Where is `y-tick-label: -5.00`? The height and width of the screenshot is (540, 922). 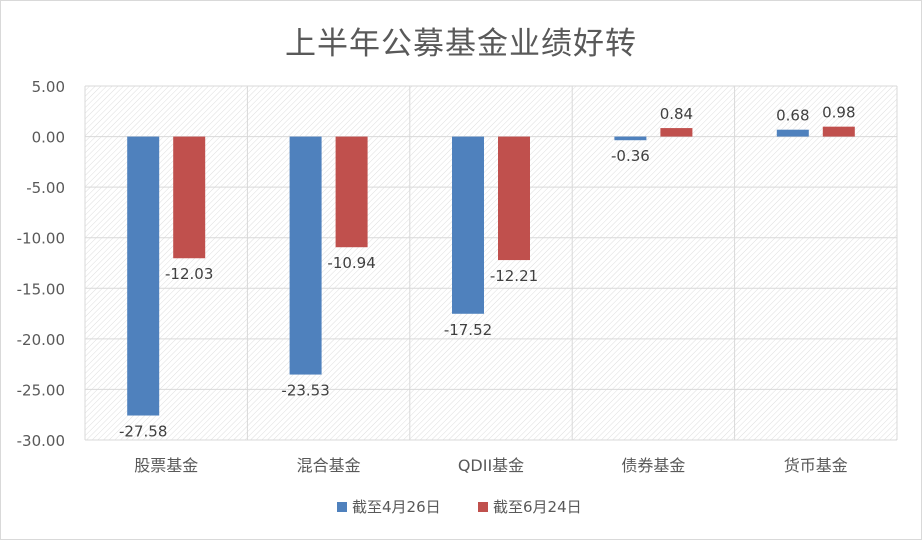
y-tick-label: -5.00 is located at coordinates (45, 188).